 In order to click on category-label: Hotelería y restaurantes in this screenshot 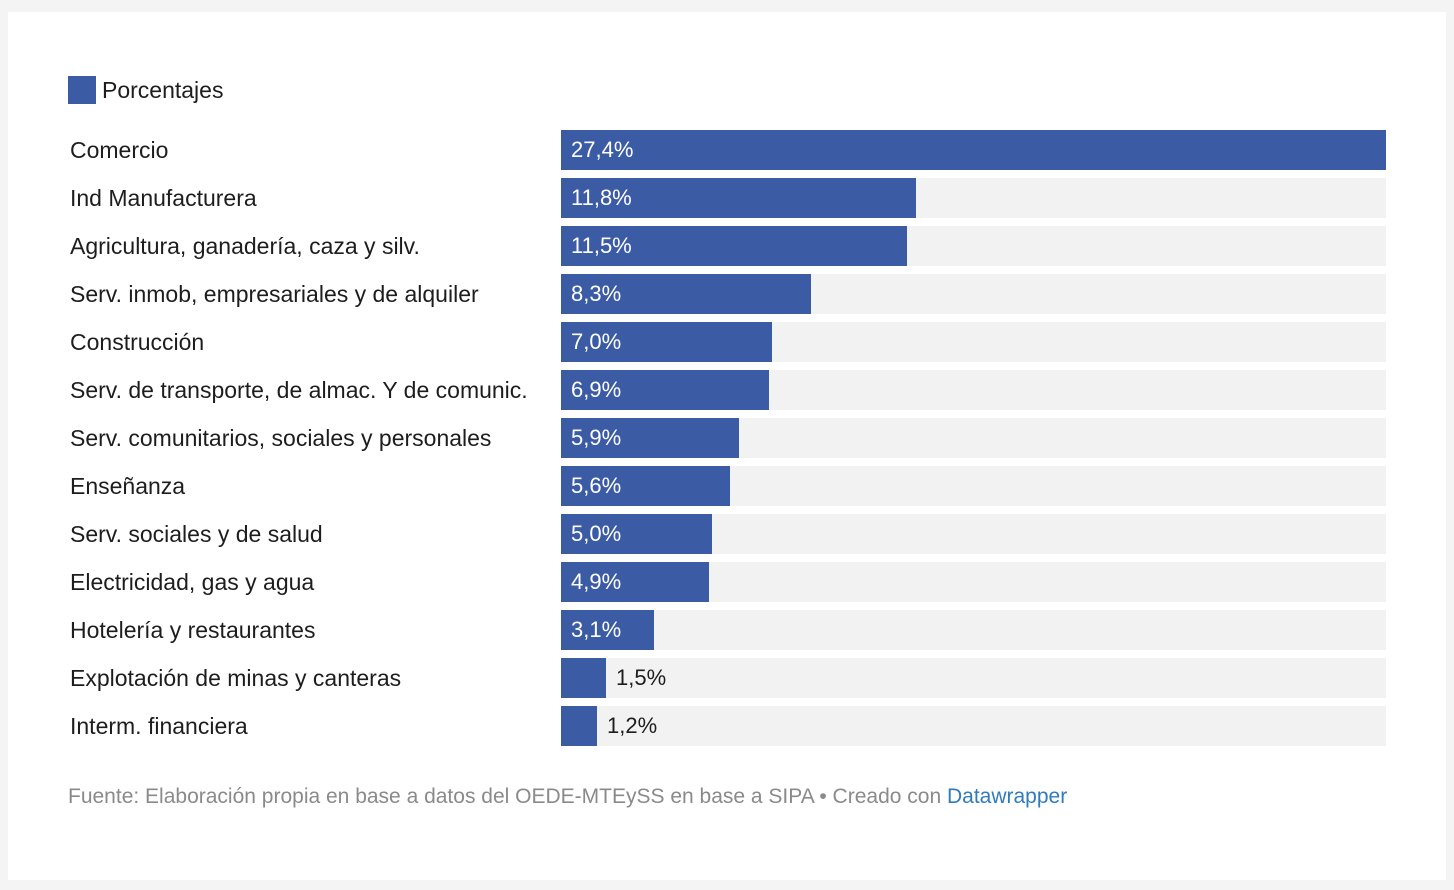, I will do `click(193, 630)`.